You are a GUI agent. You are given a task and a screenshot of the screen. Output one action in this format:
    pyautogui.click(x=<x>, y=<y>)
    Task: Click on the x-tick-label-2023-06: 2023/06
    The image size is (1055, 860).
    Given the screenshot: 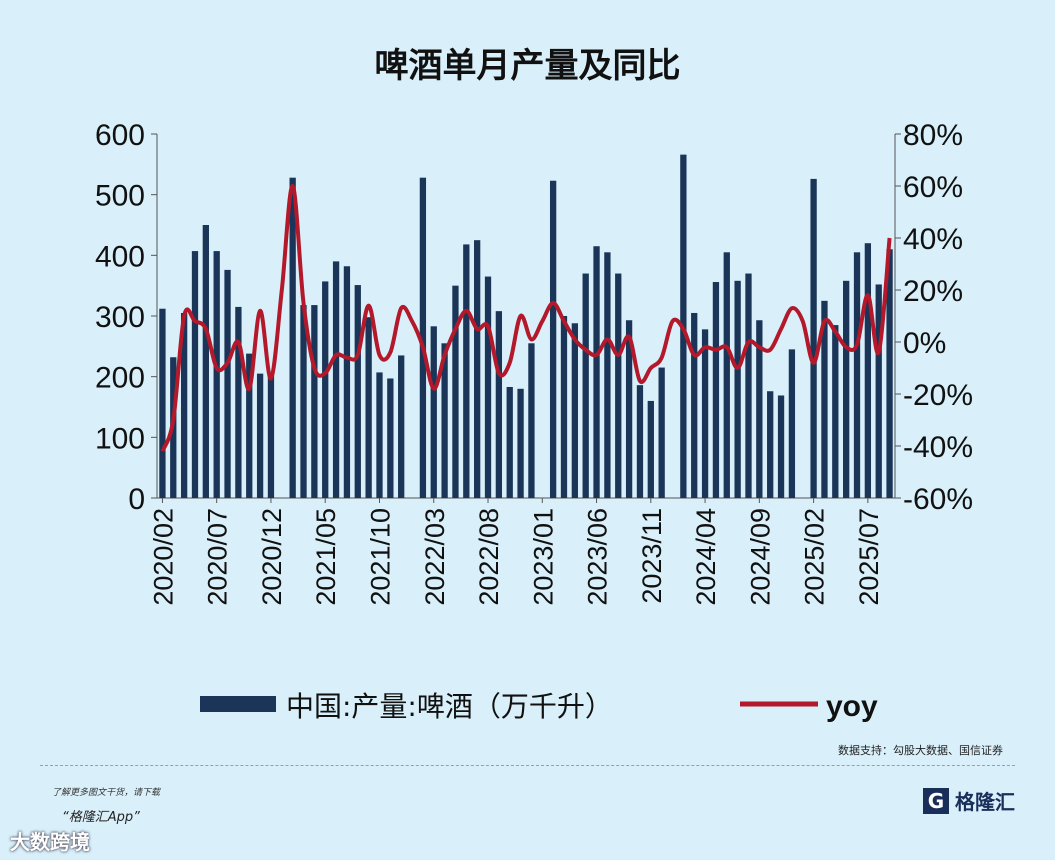 What is the action you would take?
    pyautogui.click(x=598, y=557)
    